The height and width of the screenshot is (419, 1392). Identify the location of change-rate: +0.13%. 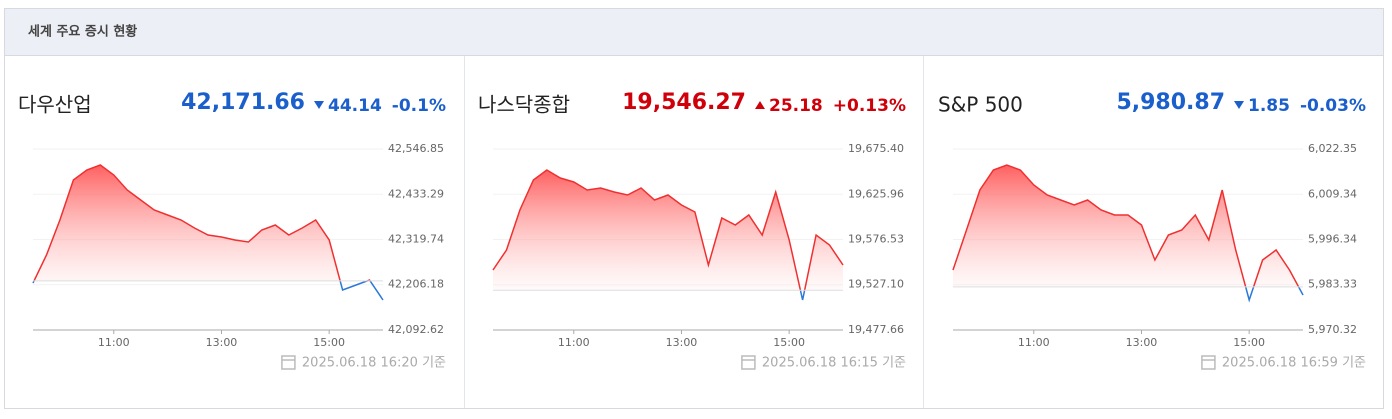
(869, 106).